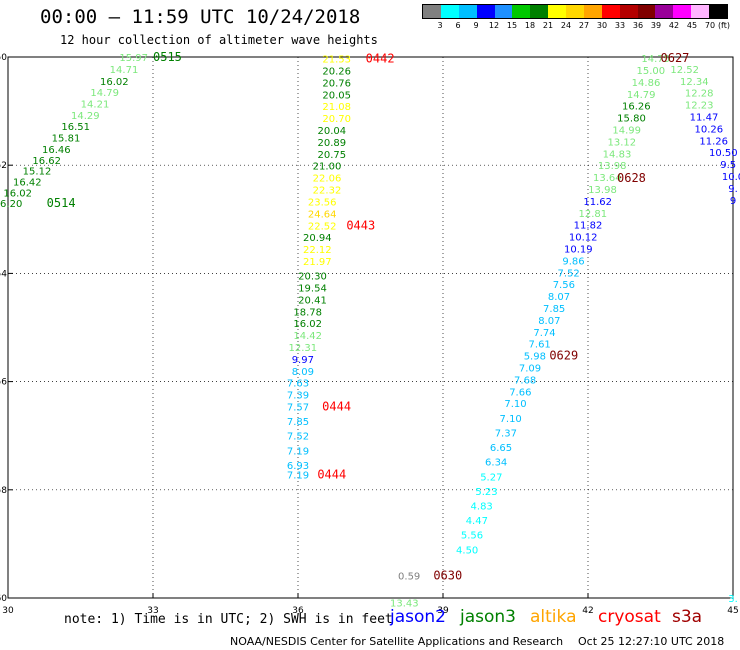 This screenshot has width=740, height=650. Describe the element at coordinates (312, 288) in the screenshot. I see `wave-height-label: 19.54` at that location.